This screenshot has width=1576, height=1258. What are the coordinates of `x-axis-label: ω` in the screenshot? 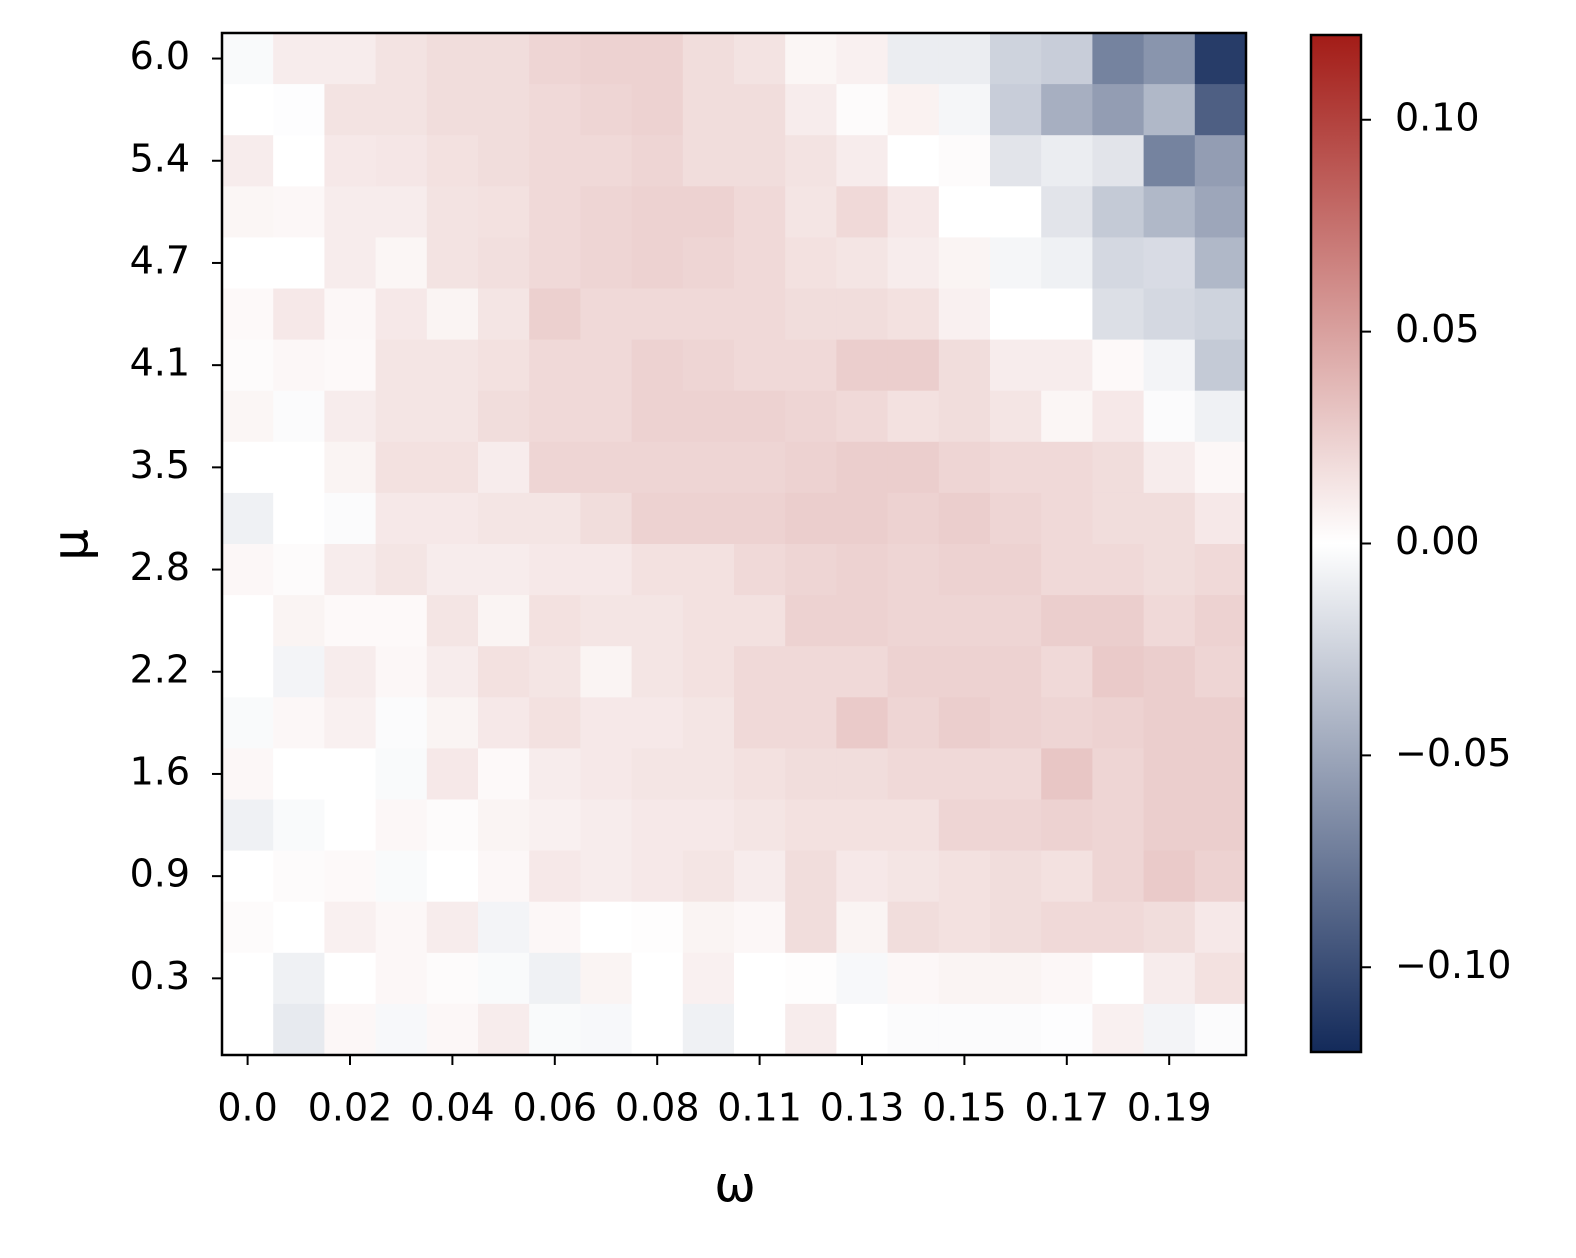 It's located at (735, 1185).